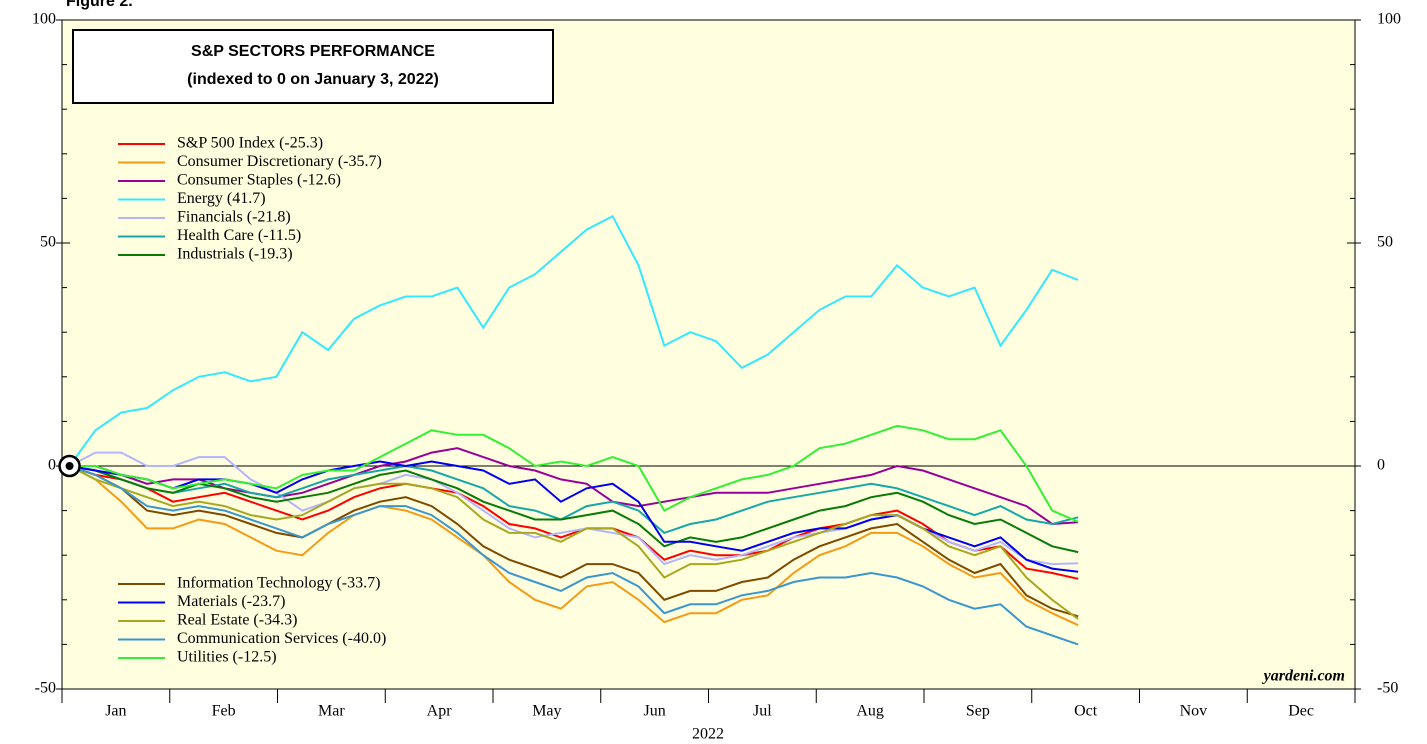 This screenshot has width=1427, height=744. Describe the element at coordinates (708, 734) in the screenshot. I see `x-axis-label: 2022` at that location.